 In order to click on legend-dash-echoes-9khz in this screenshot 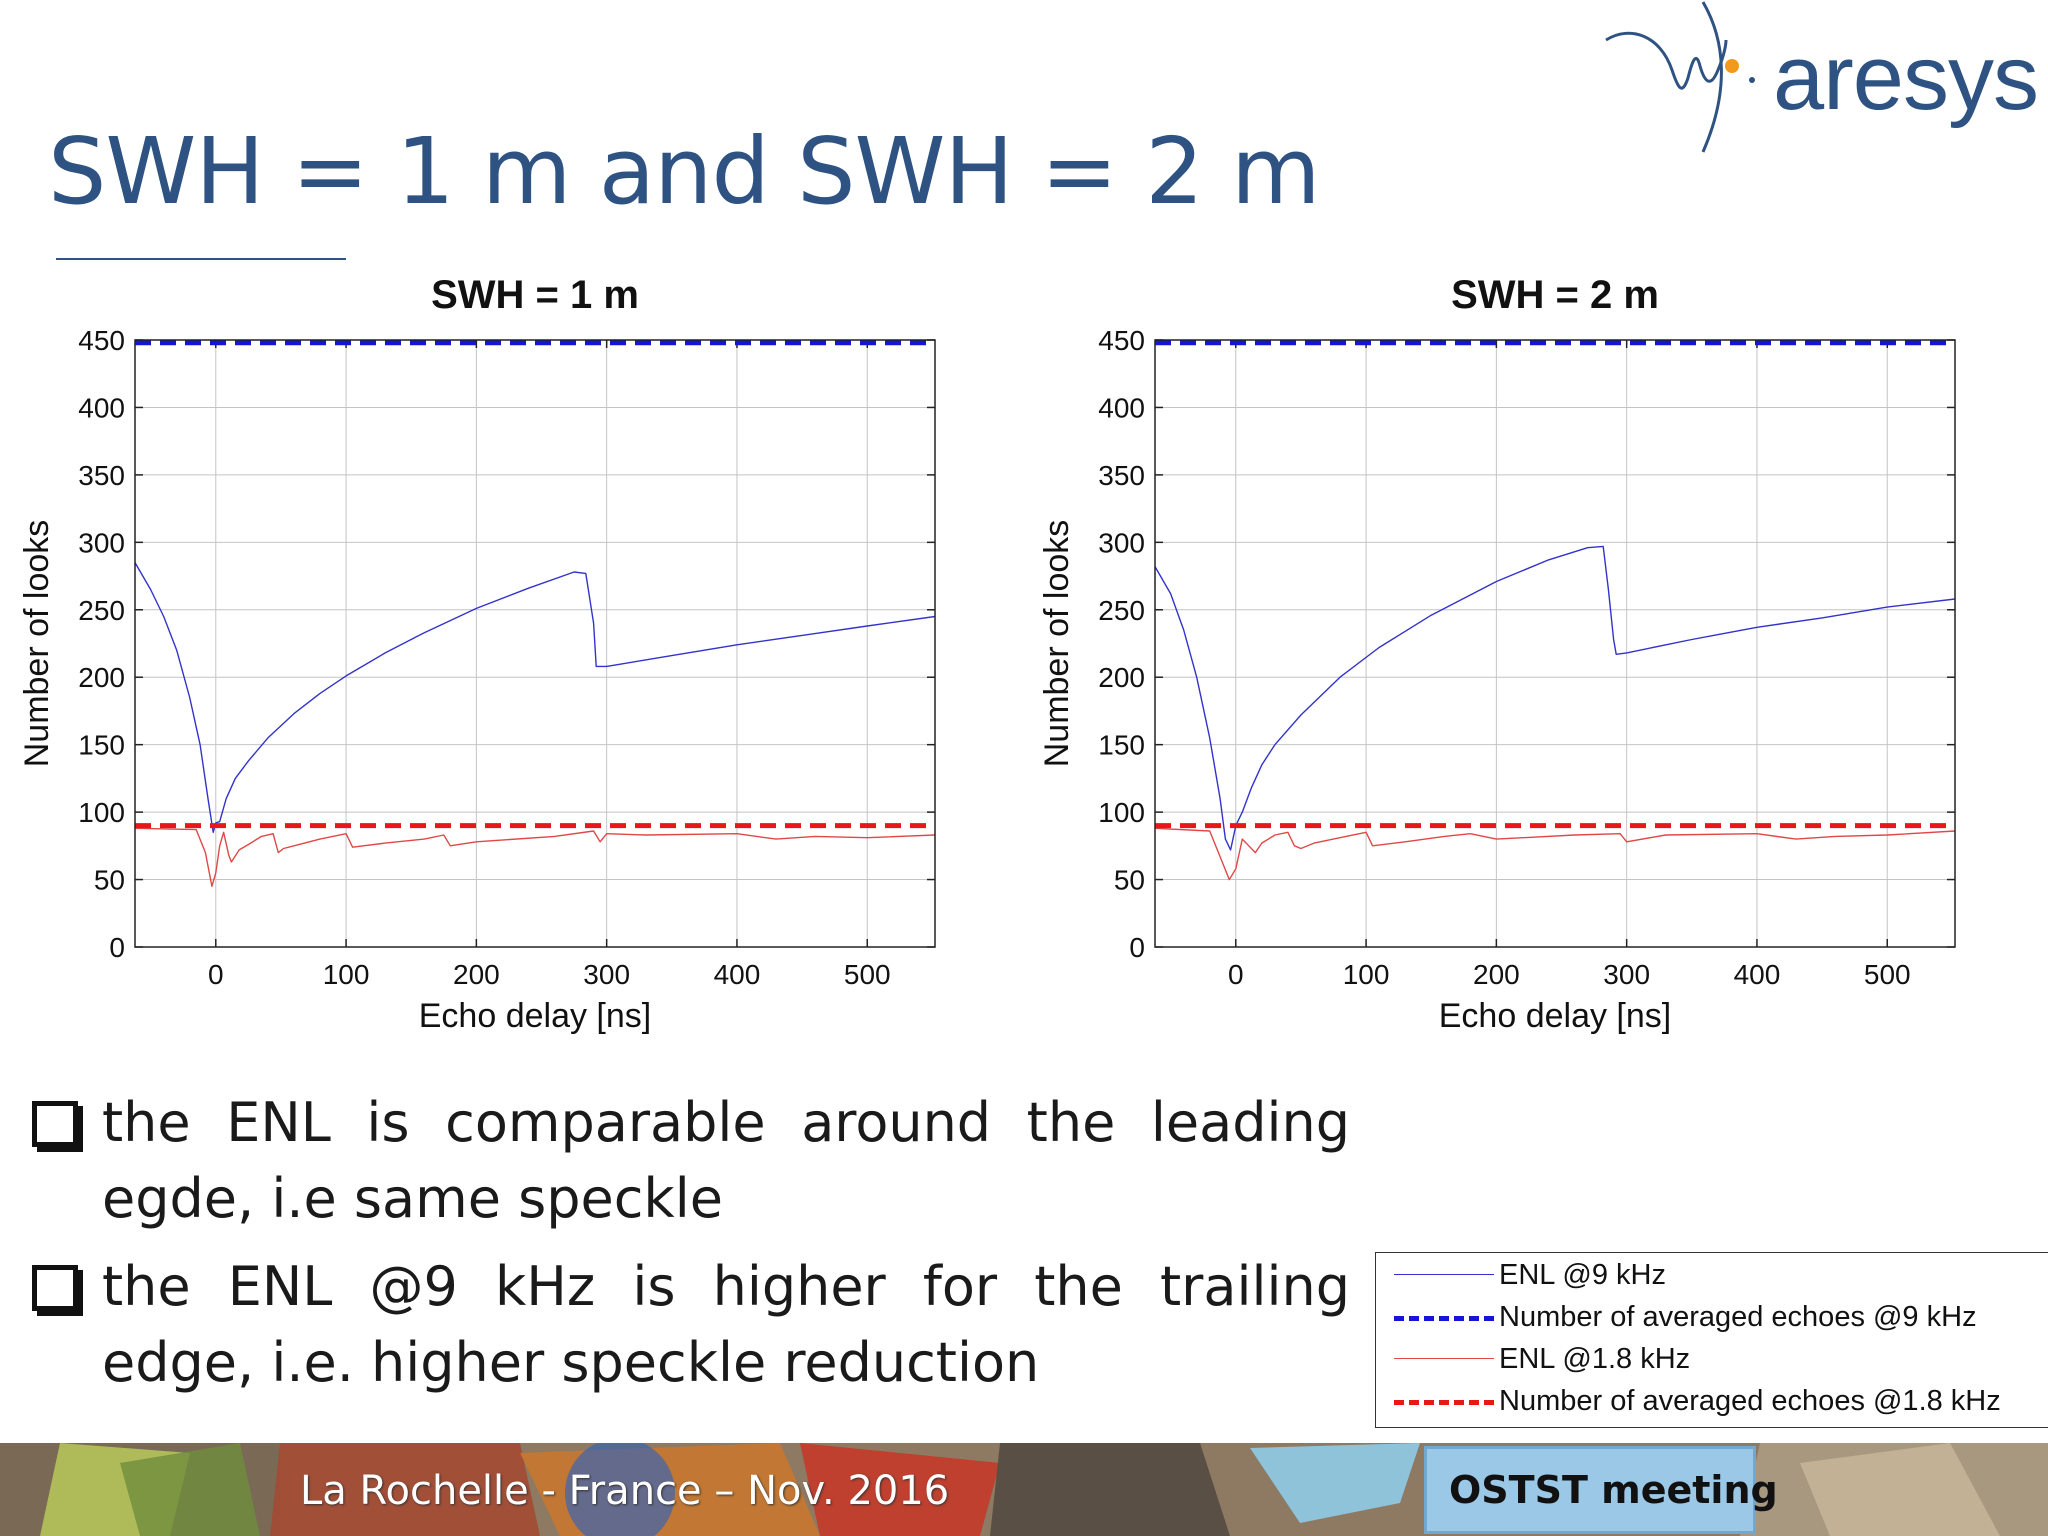, I will do `click(1444, 1318)`.